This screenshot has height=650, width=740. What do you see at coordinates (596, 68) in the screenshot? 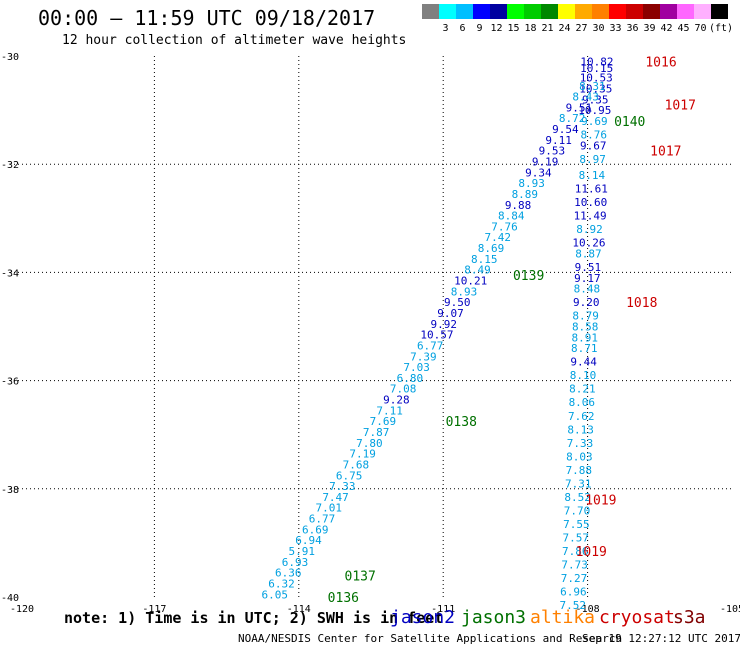
I see `swh-value: 10.15` at bounding box center [596, 68].